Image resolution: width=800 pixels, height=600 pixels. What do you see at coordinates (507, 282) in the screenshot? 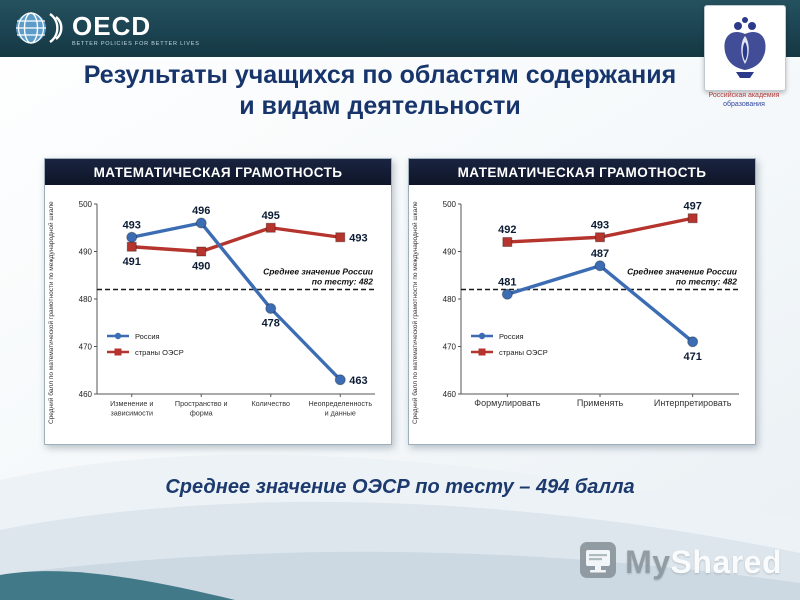
I see `svg-text: 481` at bounding box center [507, 282].